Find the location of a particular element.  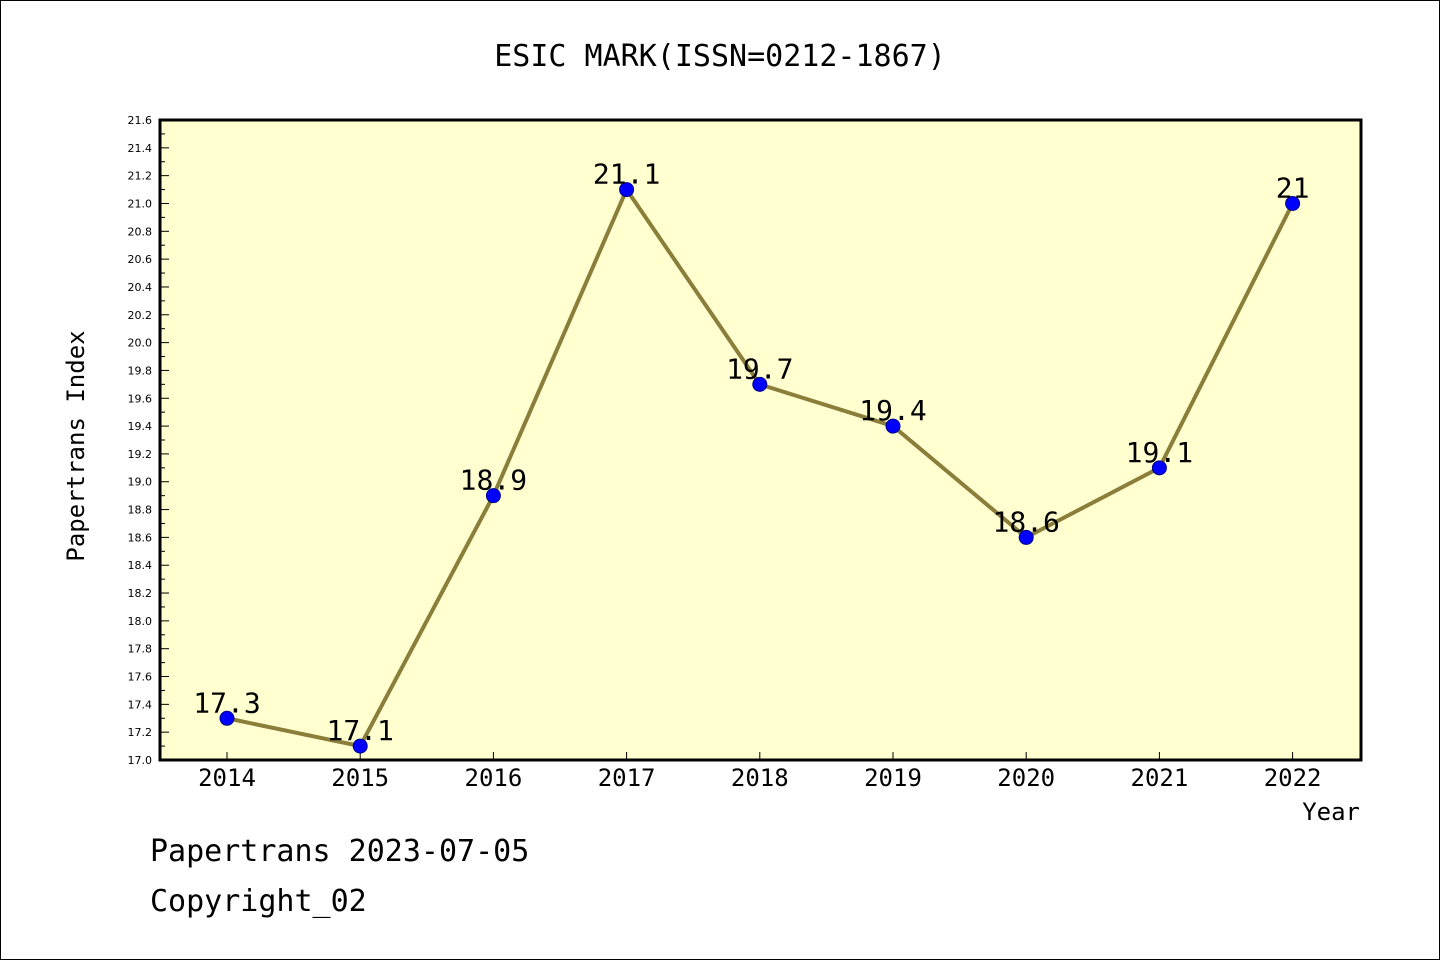

y-tick-label: 19.0 is located at coordinates (140, 482).